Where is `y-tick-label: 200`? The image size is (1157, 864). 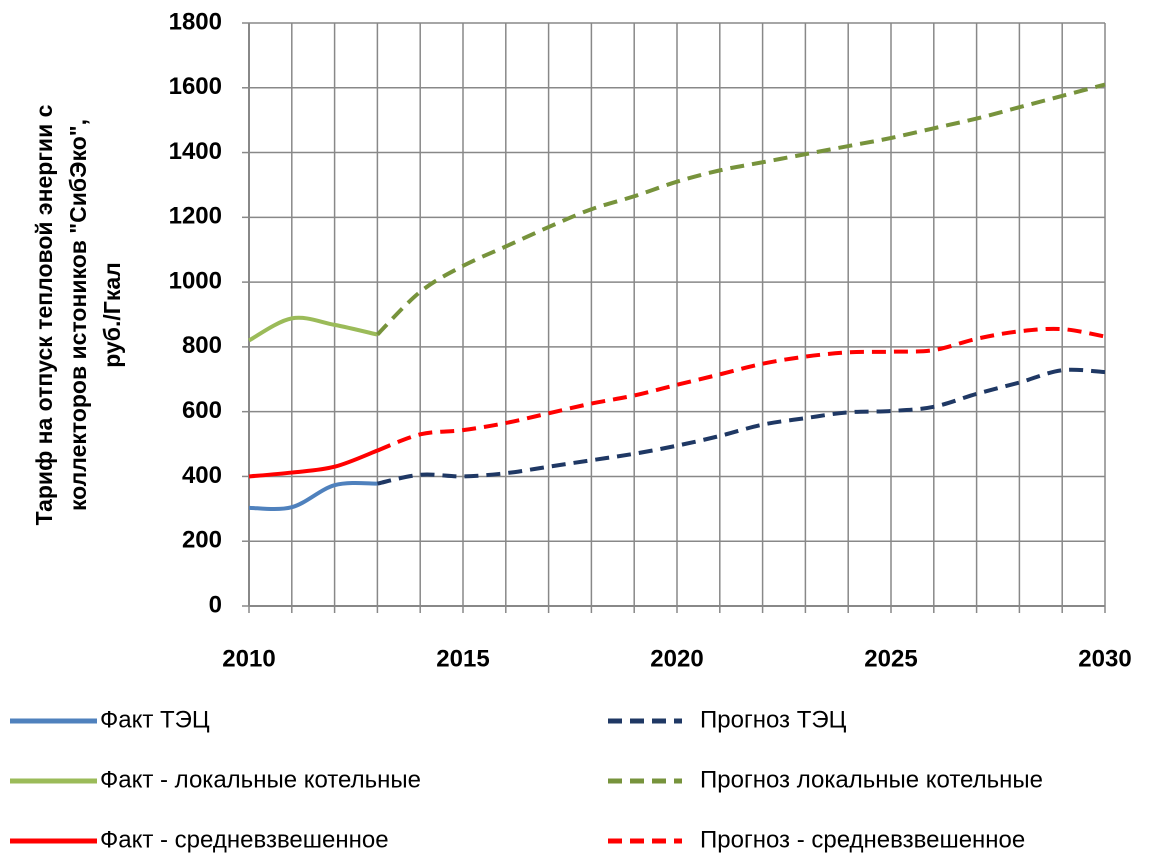 y-tick-label: 200 is located at coordinates (202, 540).